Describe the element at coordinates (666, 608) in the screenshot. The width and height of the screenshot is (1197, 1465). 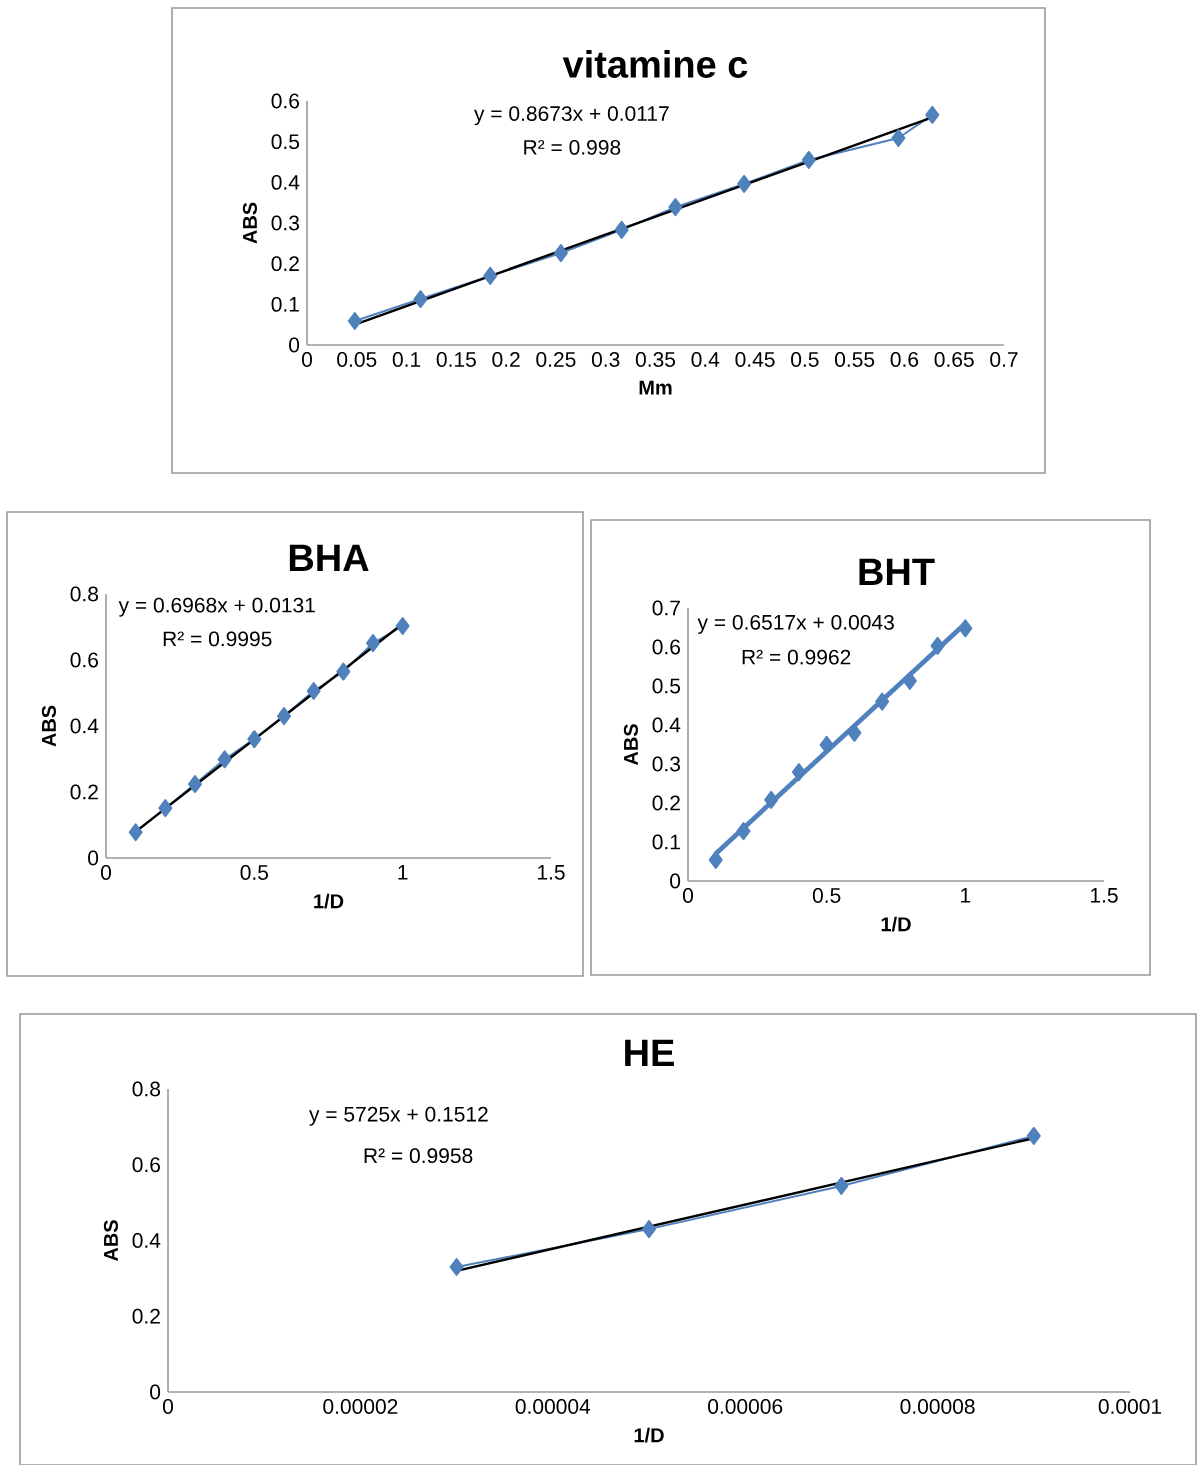
I see `y-tick-label: 0.7` at that location.